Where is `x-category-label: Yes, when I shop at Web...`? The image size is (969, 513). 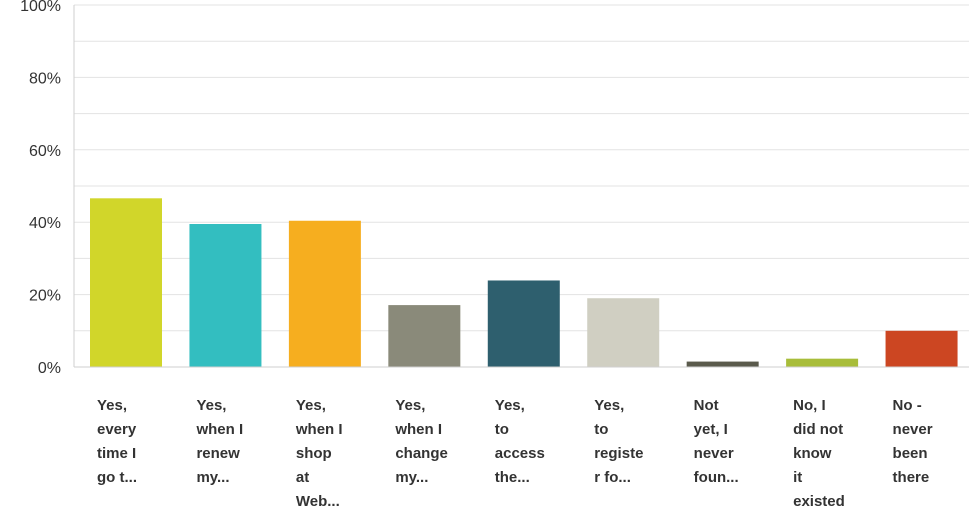 x-category-label: Yes, when I shop at Web... is located at coordinates (319, 453).